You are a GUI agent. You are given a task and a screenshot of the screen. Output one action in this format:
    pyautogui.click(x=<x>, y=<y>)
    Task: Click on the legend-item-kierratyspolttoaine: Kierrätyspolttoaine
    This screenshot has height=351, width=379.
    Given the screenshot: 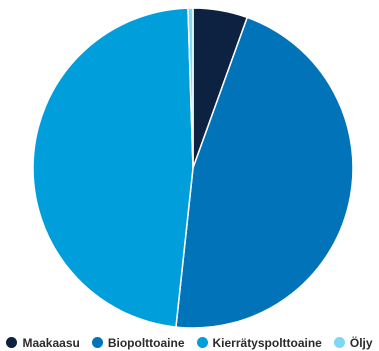 What is the action you would take?
    pyautogui.click(x=259, y=342)
    